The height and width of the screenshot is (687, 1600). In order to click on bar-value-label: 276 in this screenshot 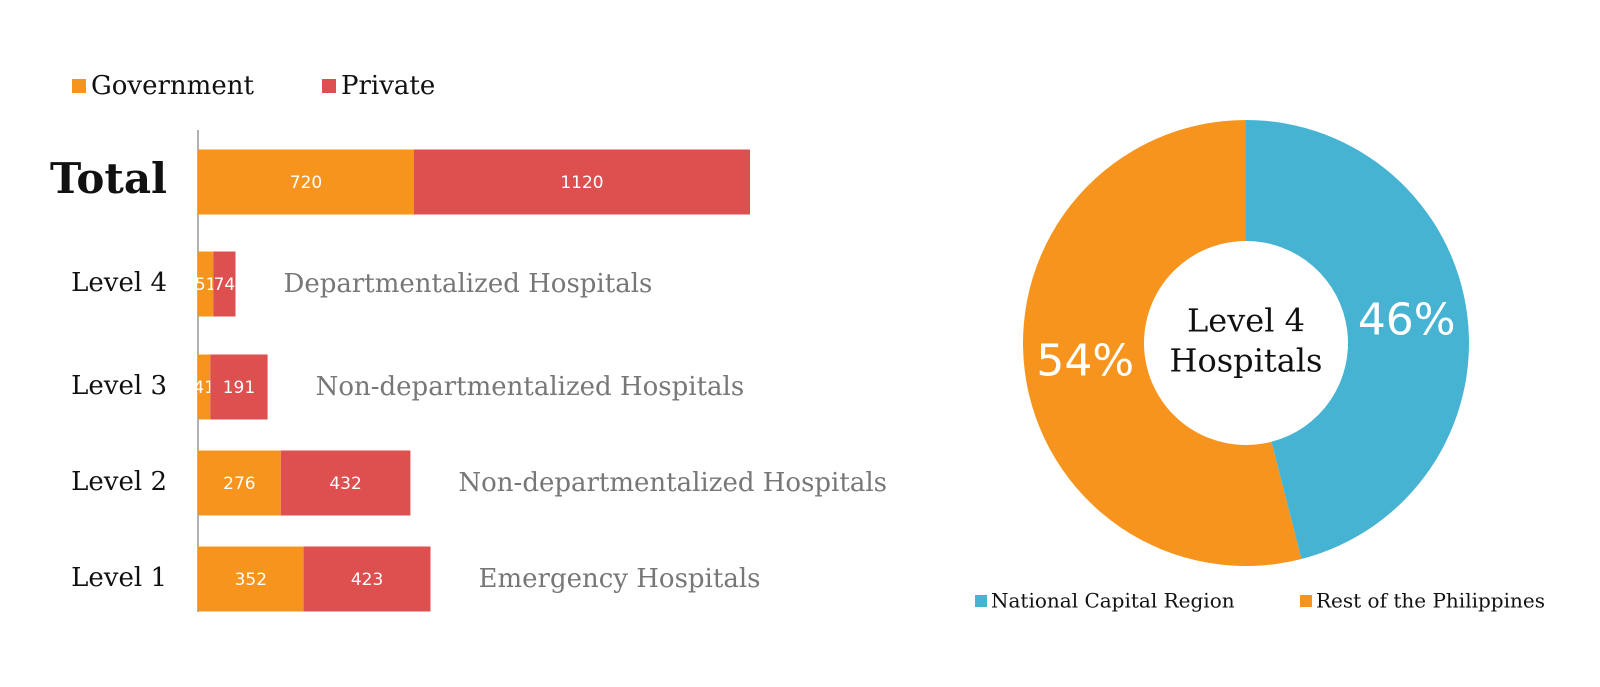, I will do `click(239, 484)`.